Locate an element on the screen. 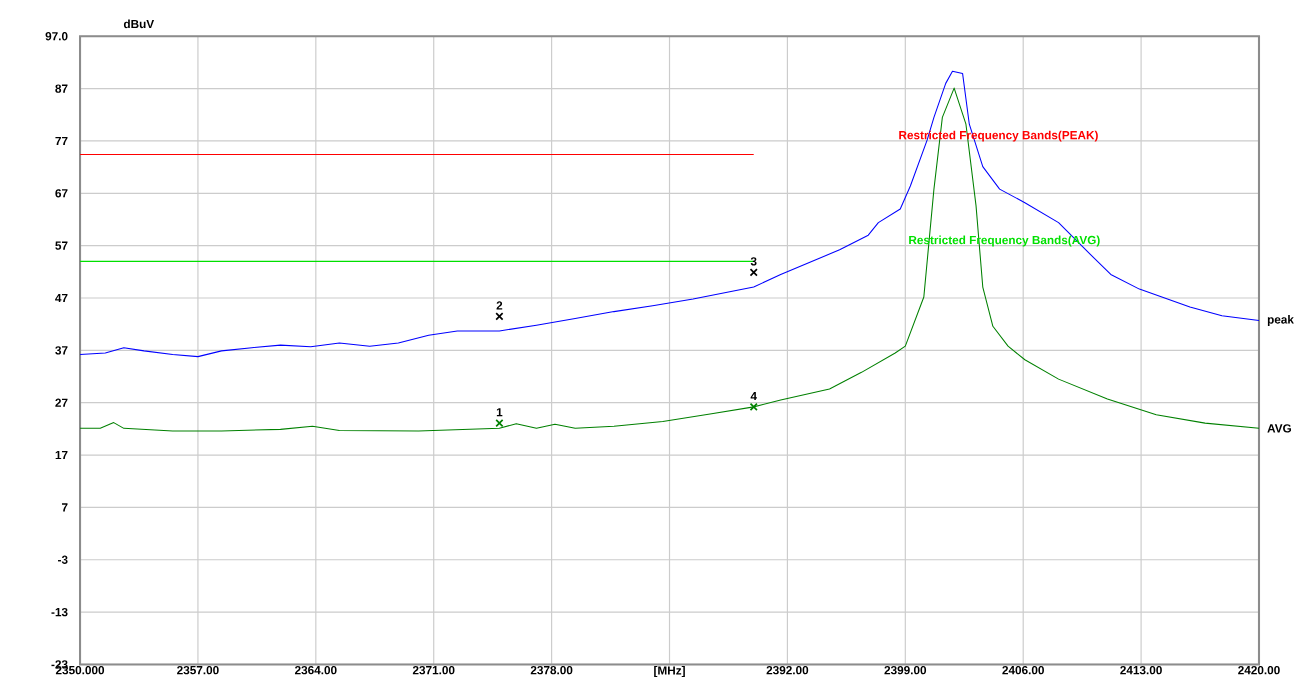 The image size is (1307, 685). y-axis-title: dBuV is located at coordinates (139, 24).